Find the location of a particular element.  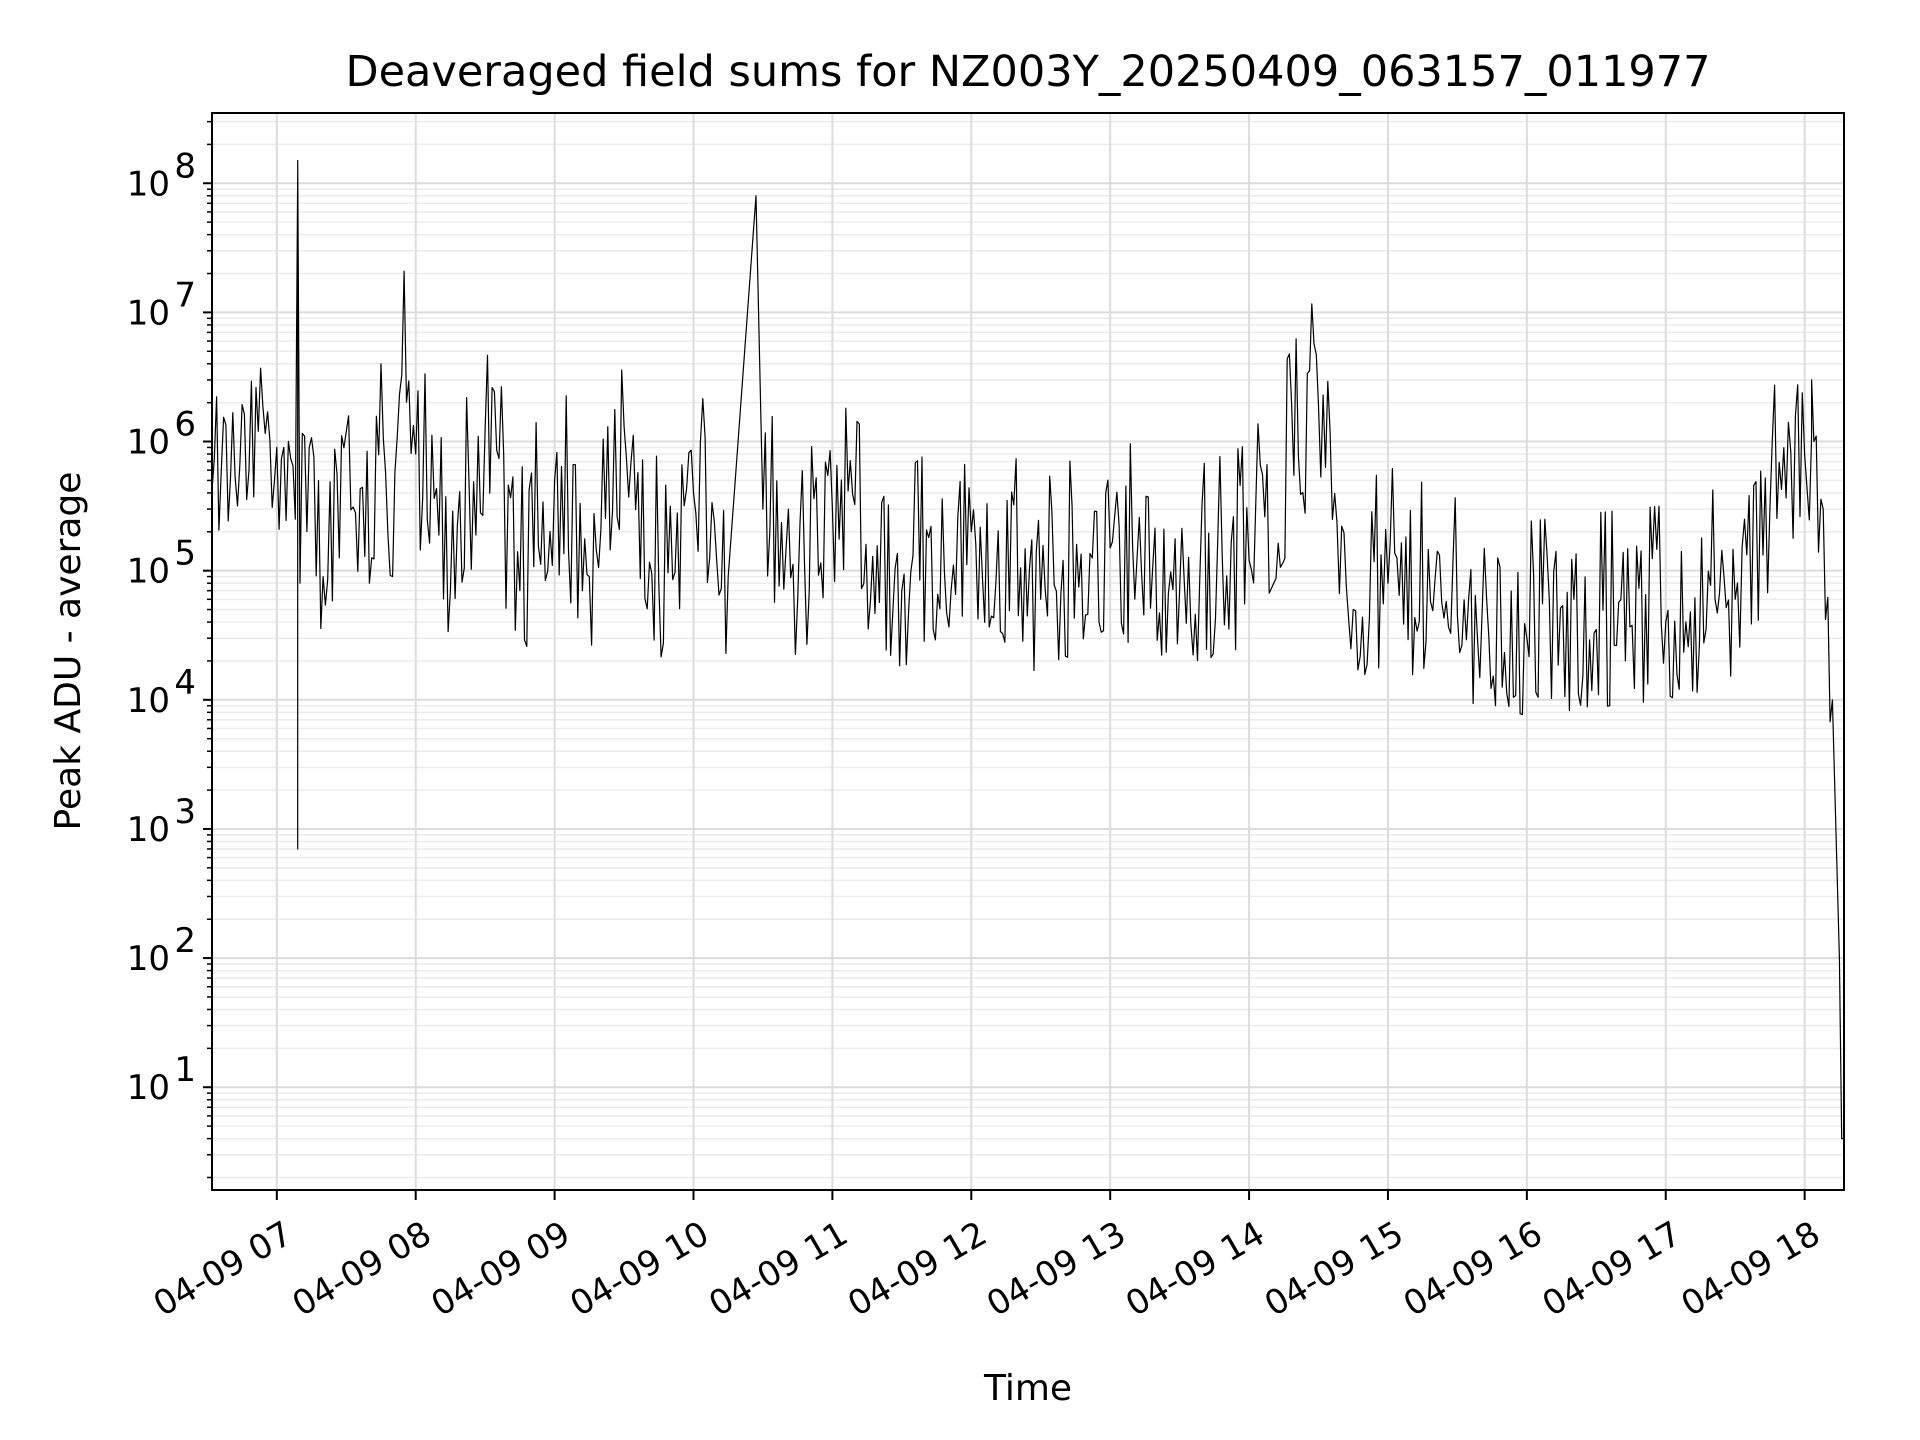

y-tick-label-exponent: 8 is located at coordinates (185, 166).